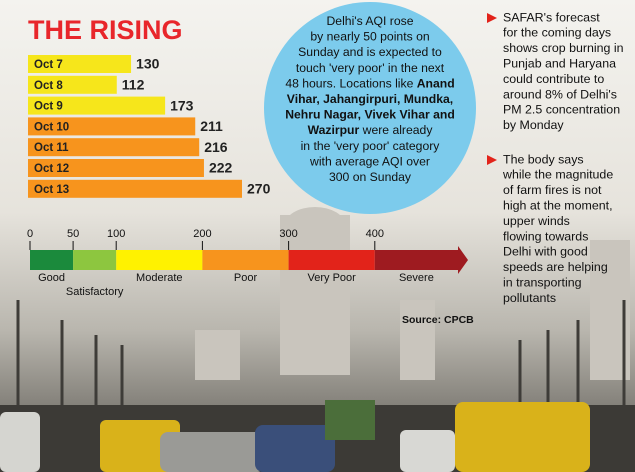  I want to click on bubble-text: were already, so click(396, 130).